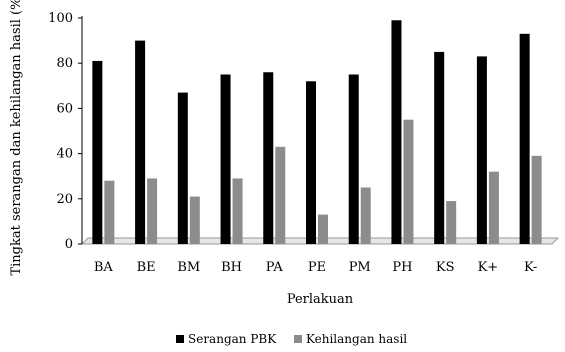 The image size is (565, 352). I want to click on x-tick-label: K+, so click(488, 267).